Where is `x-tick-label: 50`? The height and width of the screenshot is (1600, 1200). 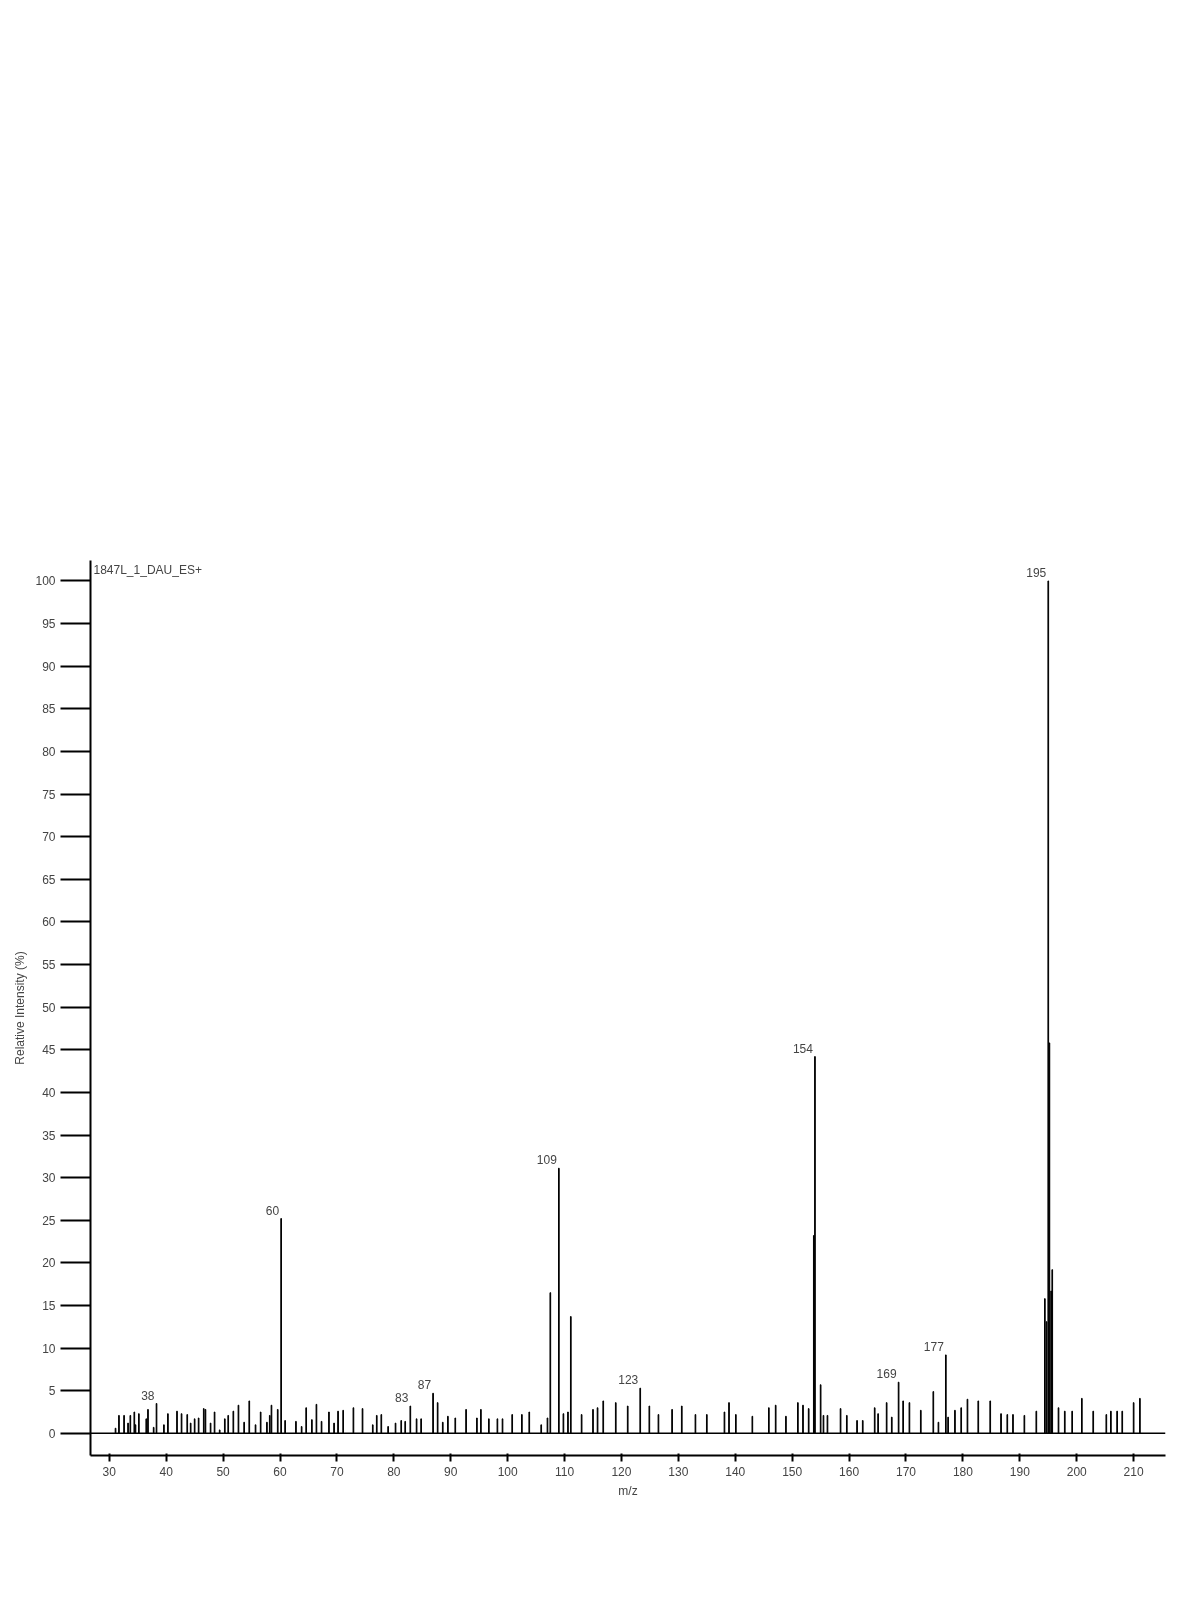
x-tick-label: 50 is located at coordinates (223, 1471).